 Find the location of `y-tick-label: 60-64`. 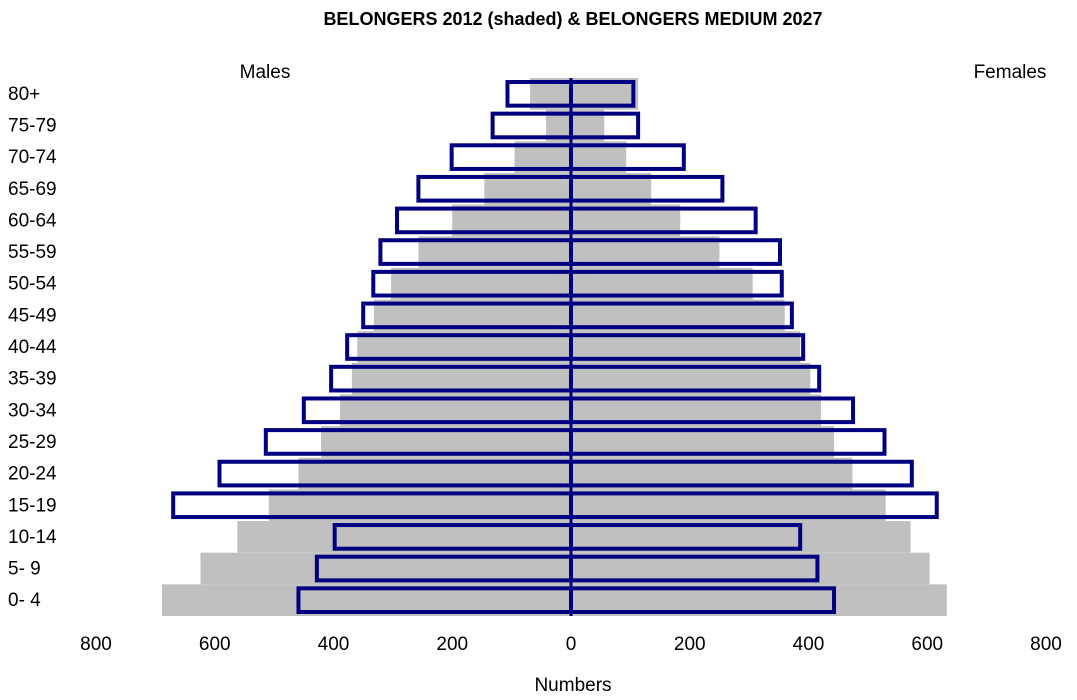

y-tick-label: 60-64 is located at coordinates (32, 220).